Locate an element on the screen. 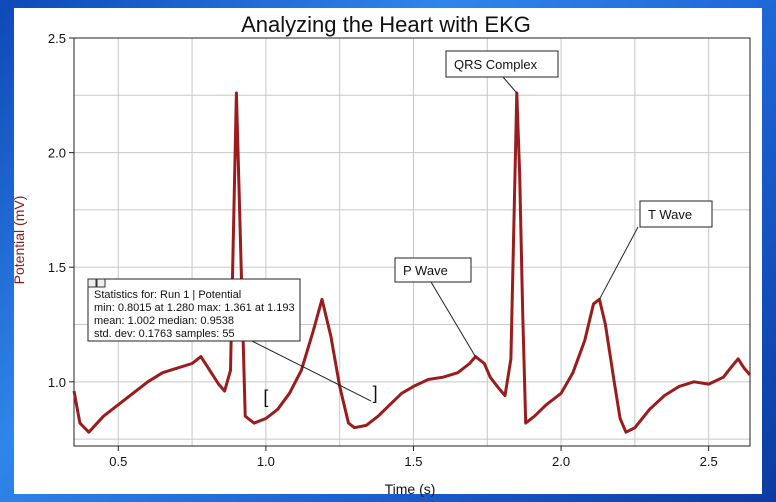 This screenshot has height=502, width=776. callout-label: P Wave is located at coordinates (425, 270).